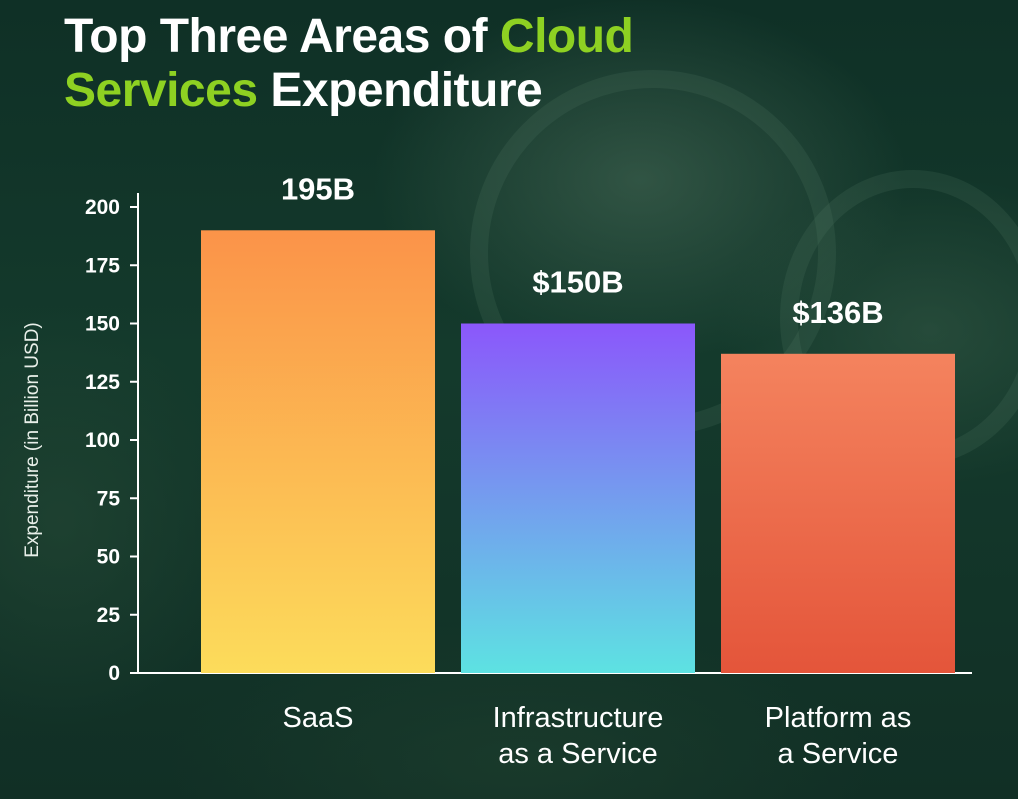 The height and width of the screenshot is (799, 1018). I want to click on title-line2-green: Services, so click(161, 90).